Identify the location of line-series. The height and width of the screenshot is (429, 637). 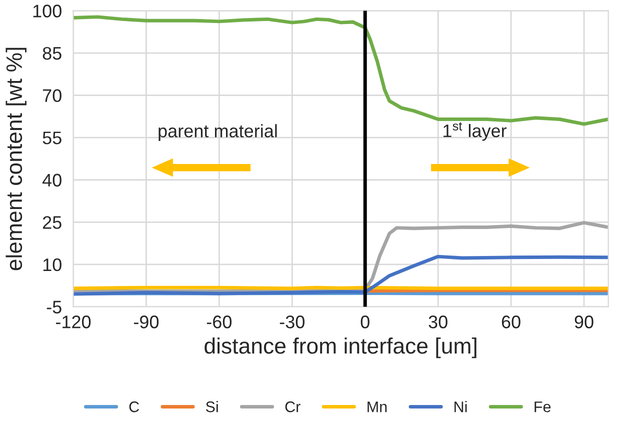
(340, 275).